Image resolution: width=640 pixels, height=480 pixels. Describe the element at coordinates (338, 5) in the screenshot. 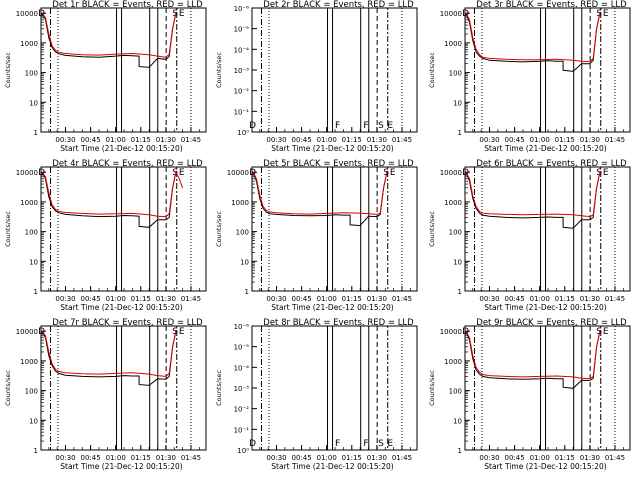

I see `chart-title: Det 2r BLACK = Events, RED = LLD` at that location.